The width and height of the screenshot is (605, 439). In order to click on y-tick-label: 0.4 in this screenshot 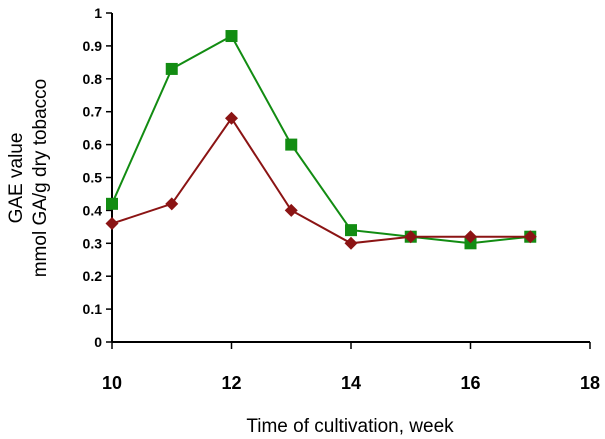, I will do `click(93, 210)`.